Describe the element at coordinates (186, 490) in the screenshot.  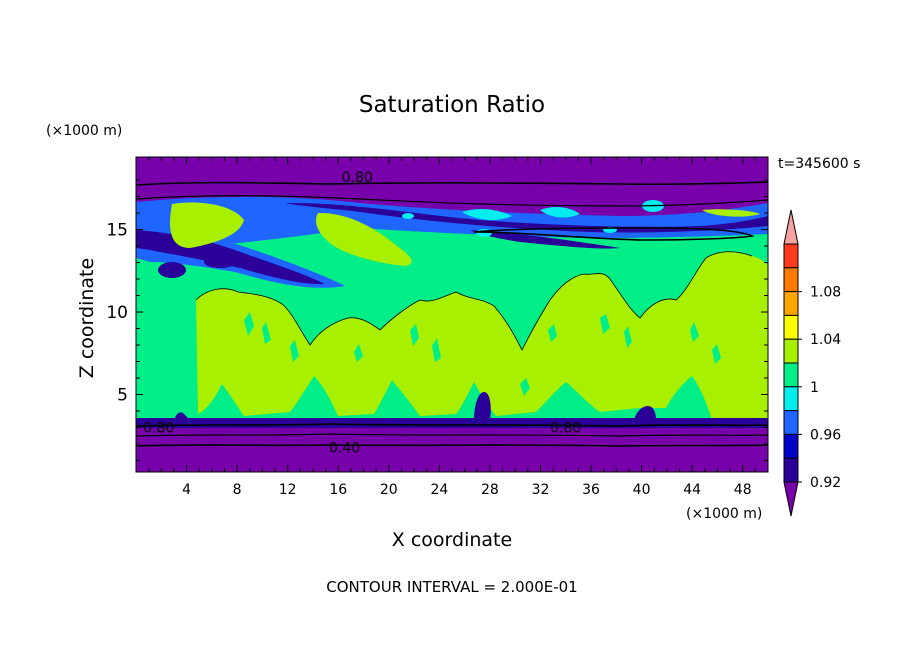
I see `x-tick-label: 4` at that location.